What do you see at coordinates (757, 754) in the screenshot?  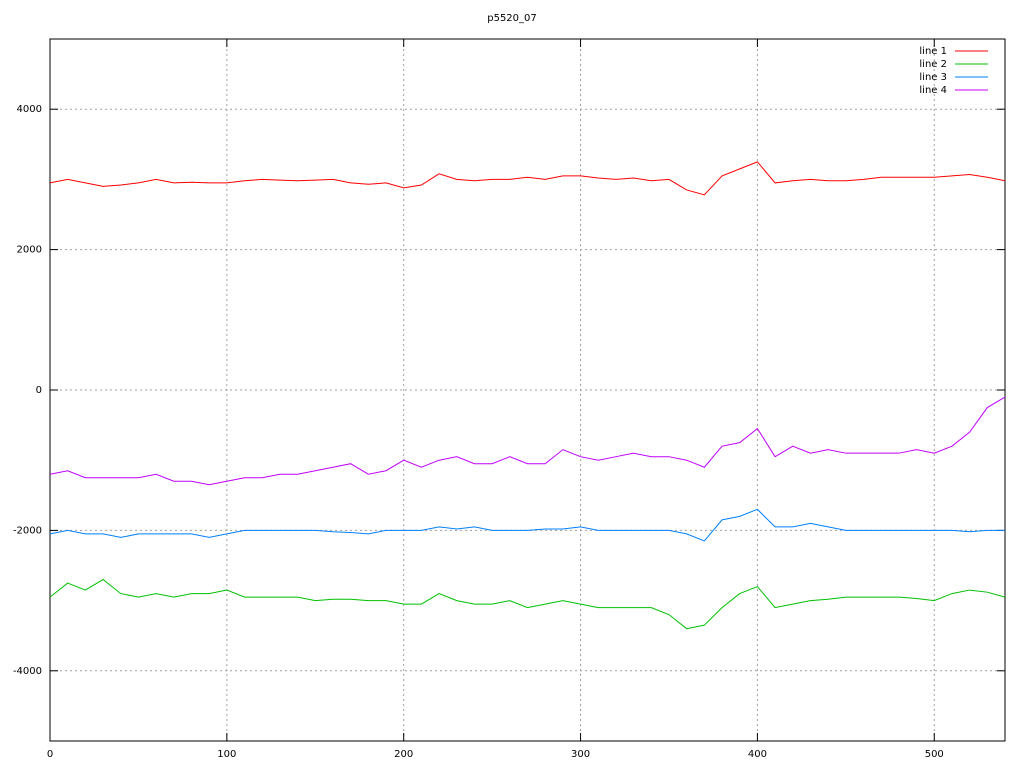 I see `x-tick-label: 400` at bounding box center [757, 754].